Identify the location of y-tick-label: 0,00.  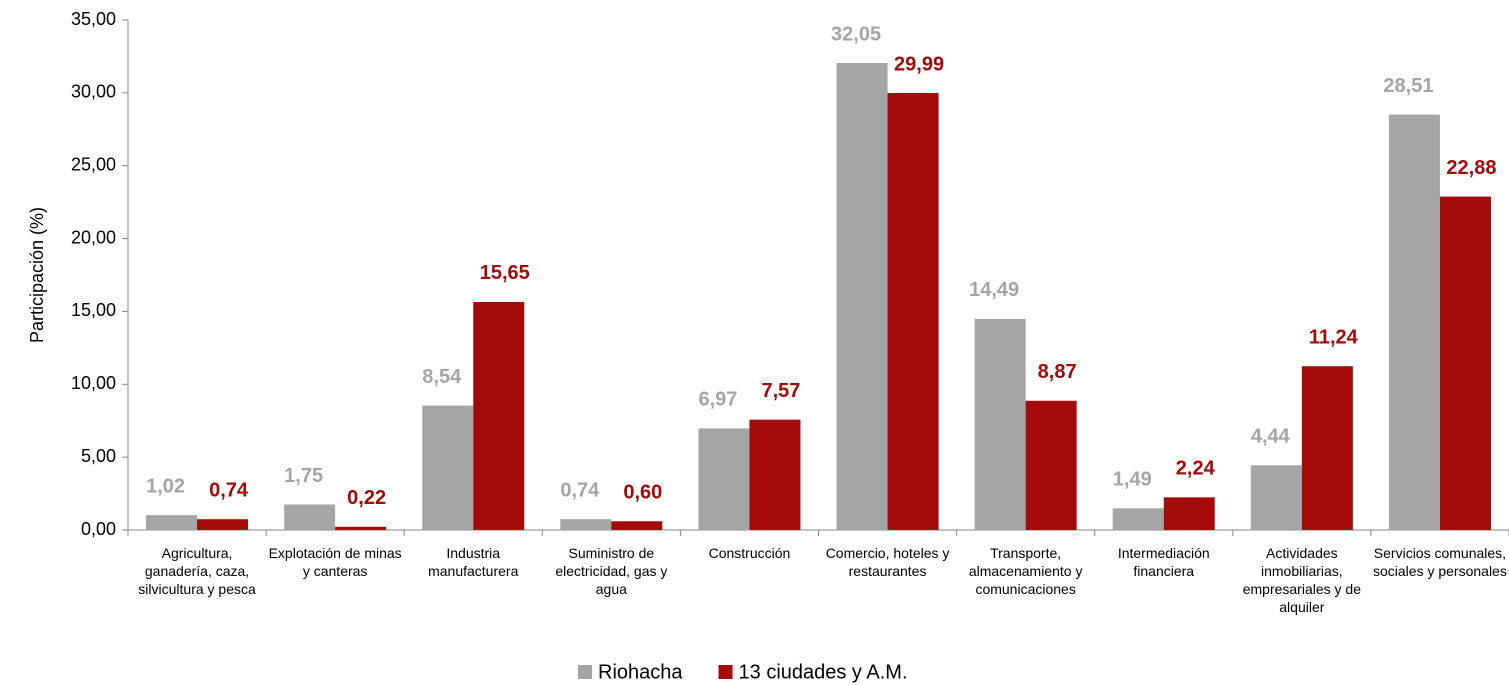
(98, 529).